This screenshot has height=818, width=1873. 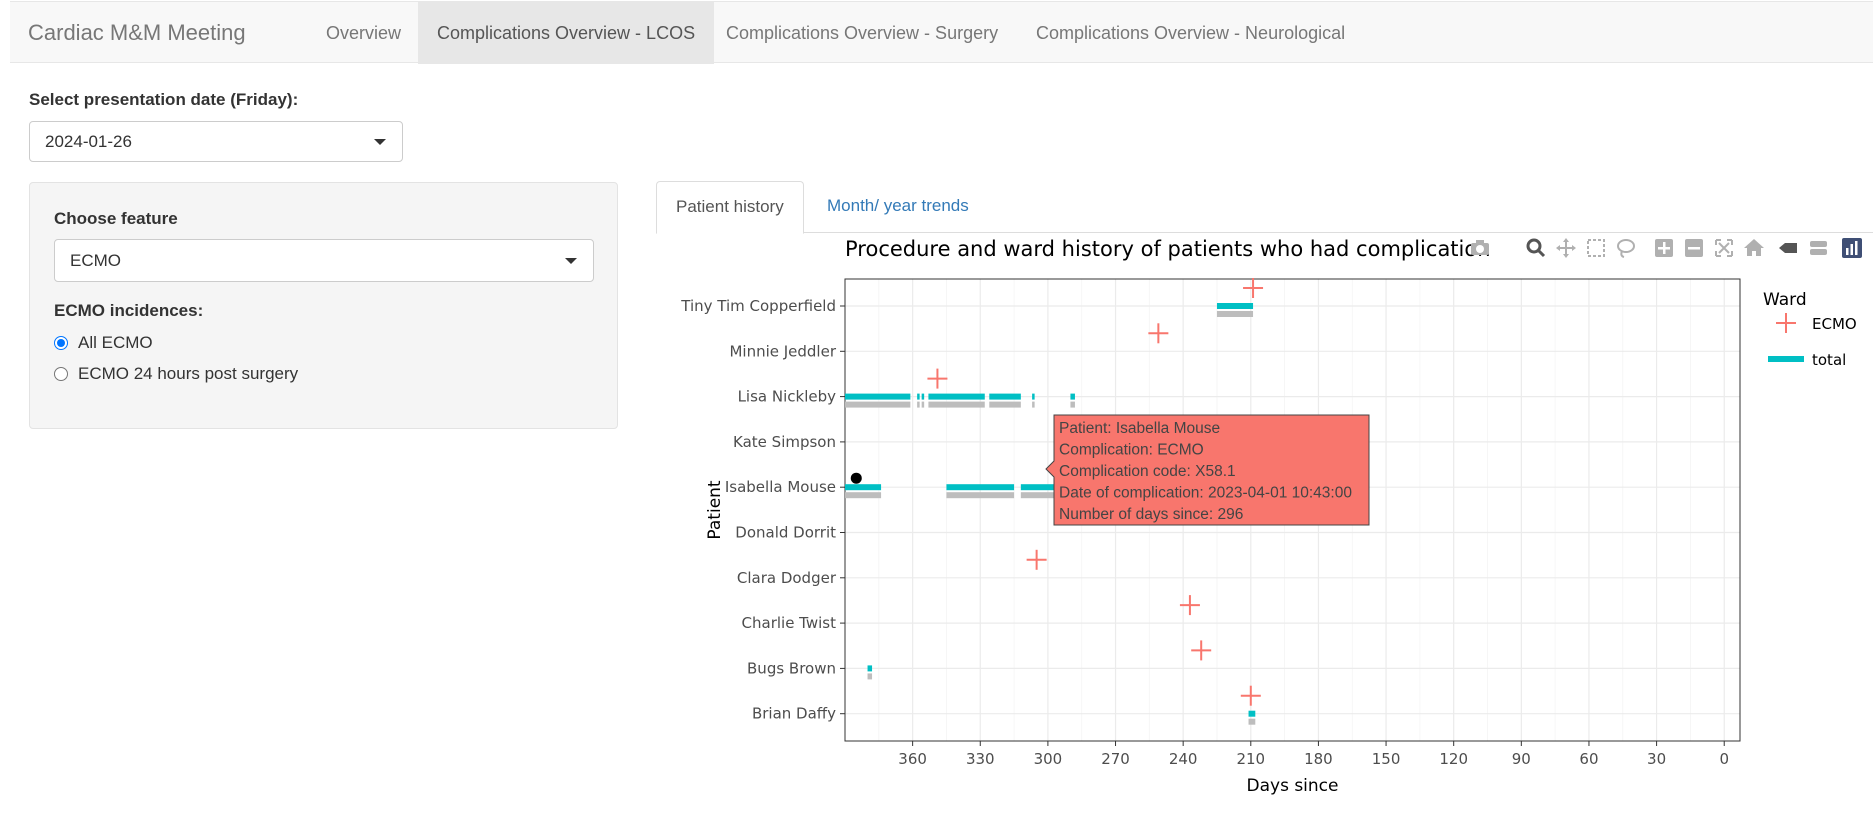 I want to click on y-tick-label: Kate Simpson, so click(x=784, y=442).